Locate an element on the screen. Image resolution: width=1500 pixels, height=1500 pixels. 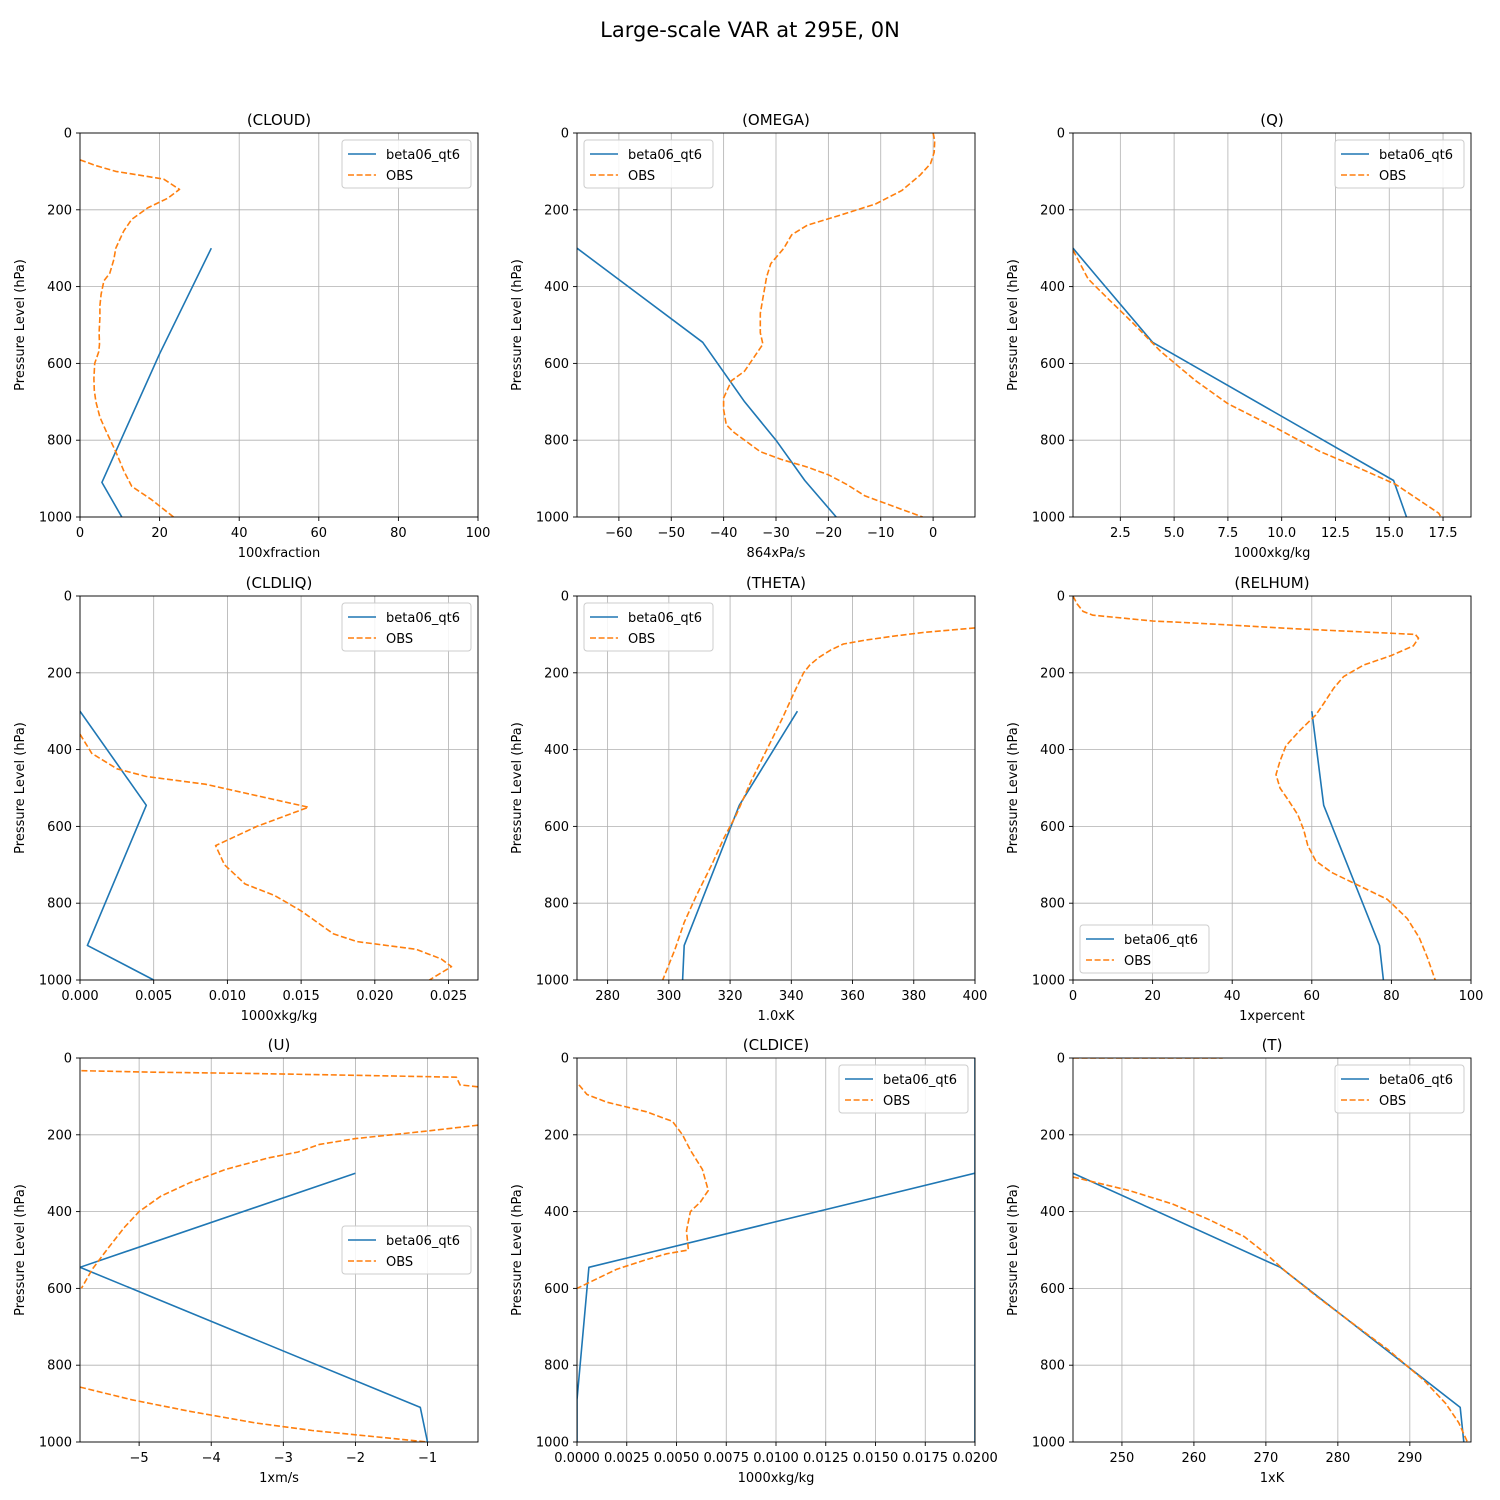
x-tick-label: 2.5 is located at coordinates (1120, 533).